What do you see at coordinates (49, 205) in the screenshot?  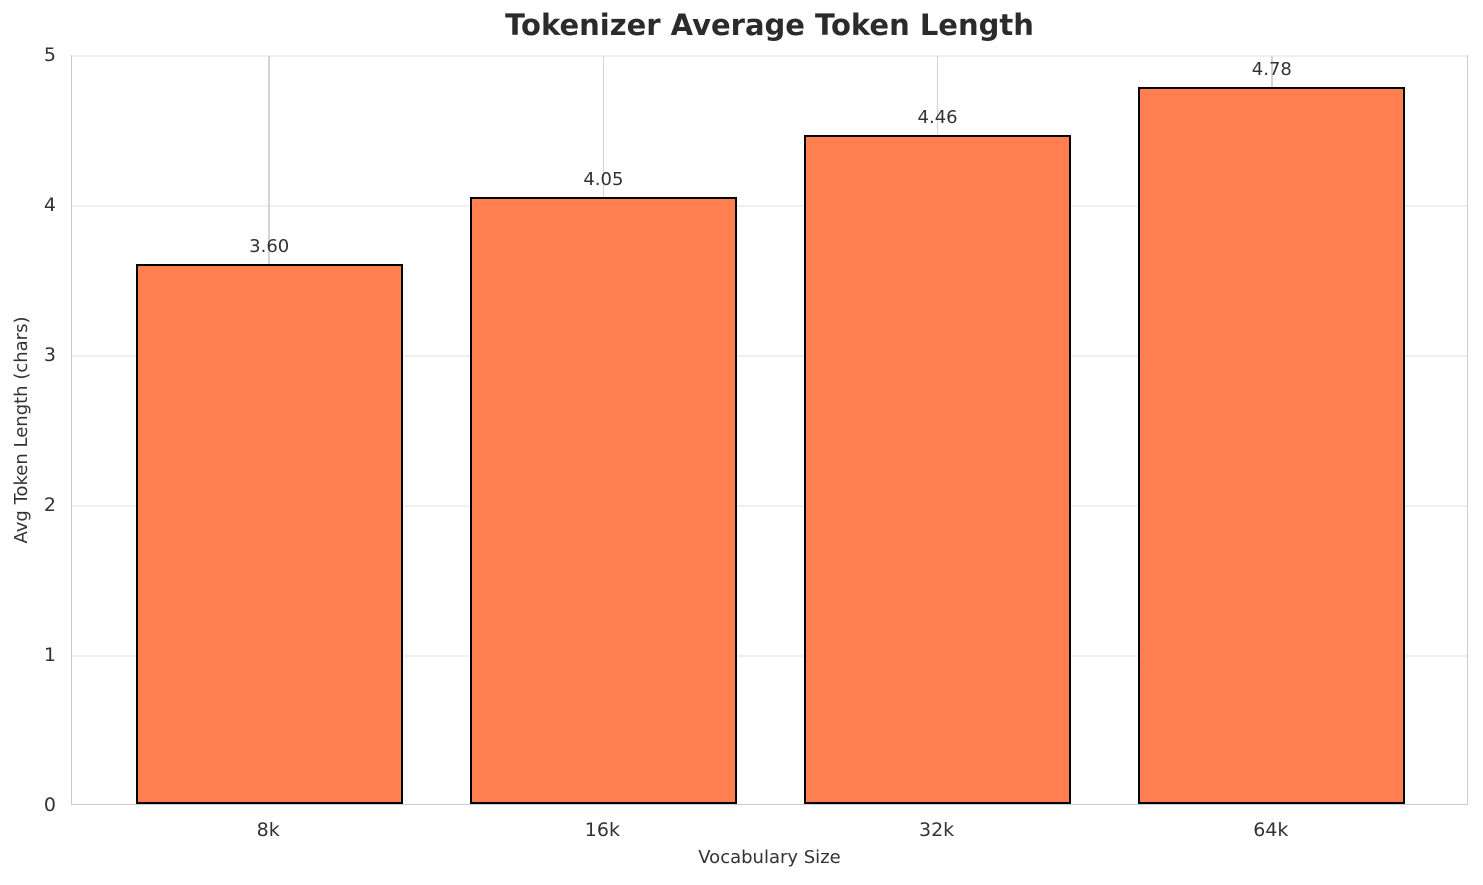 I see `y-tick-label: 4` at bounding box center [49, 205].